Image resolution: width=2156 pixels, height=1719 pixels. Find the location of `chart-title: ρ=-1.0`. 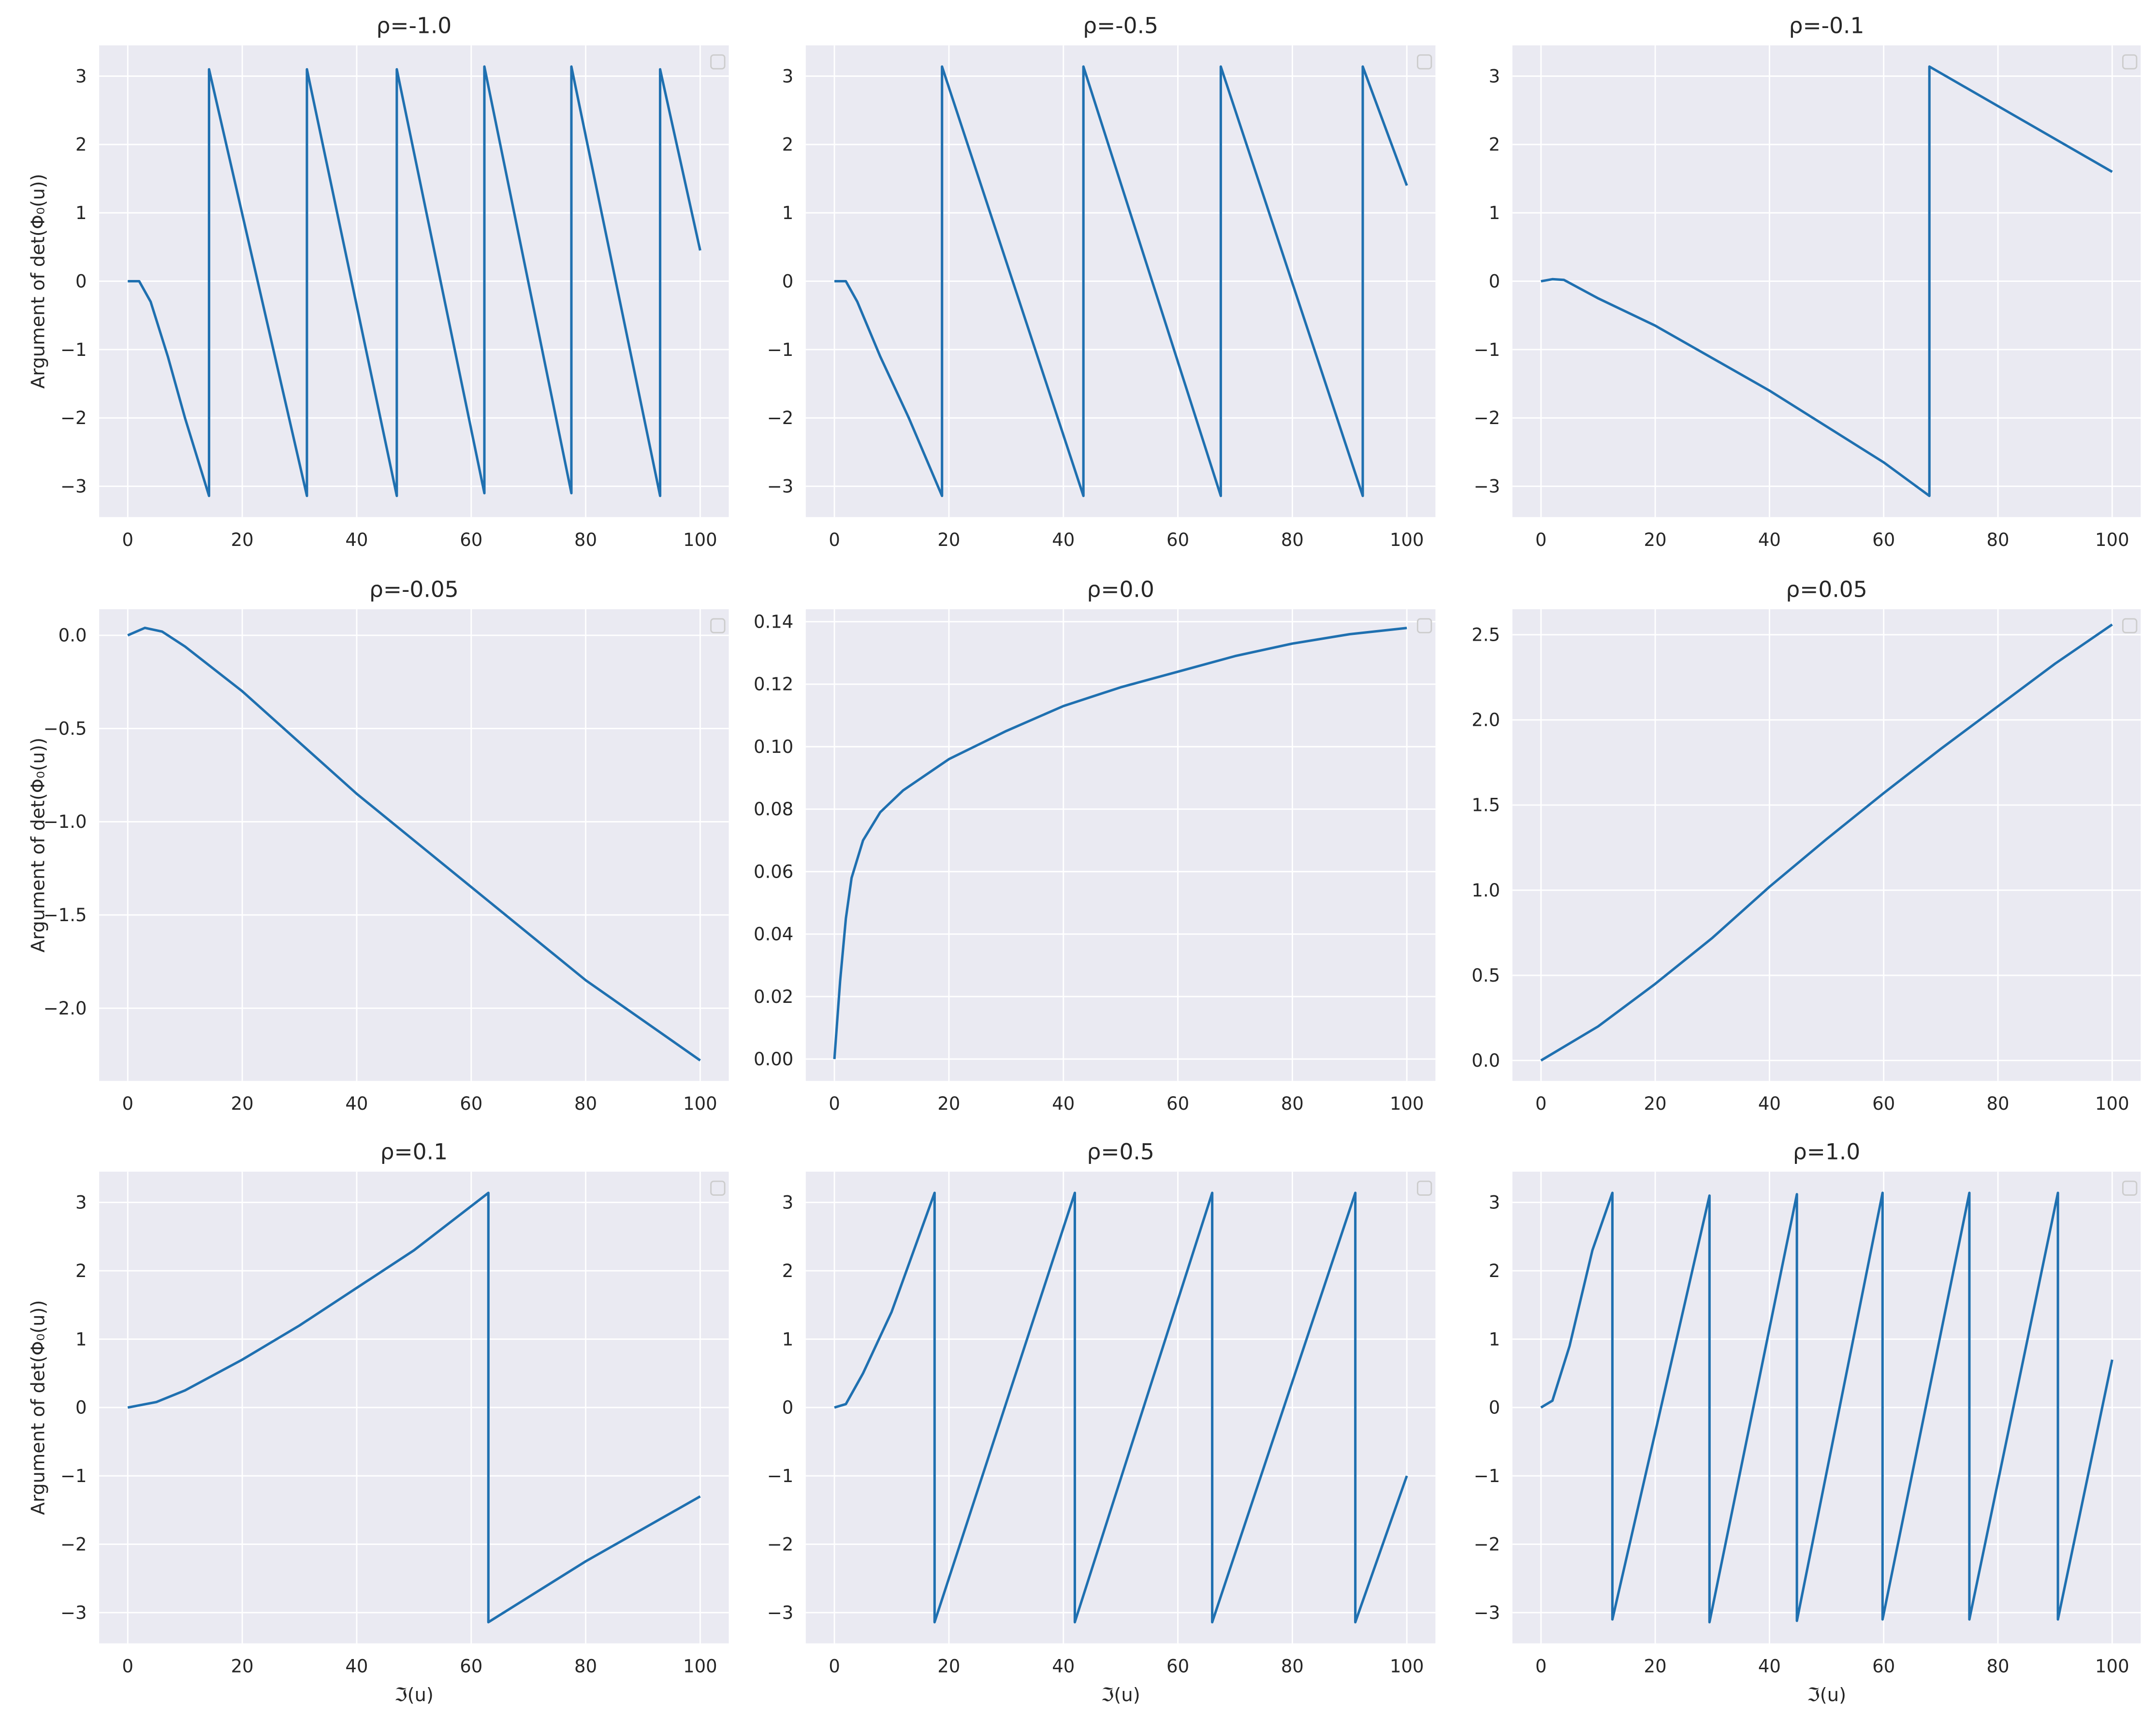

chart-title: ρ=-1.0 is located at coordinates (414, 26).